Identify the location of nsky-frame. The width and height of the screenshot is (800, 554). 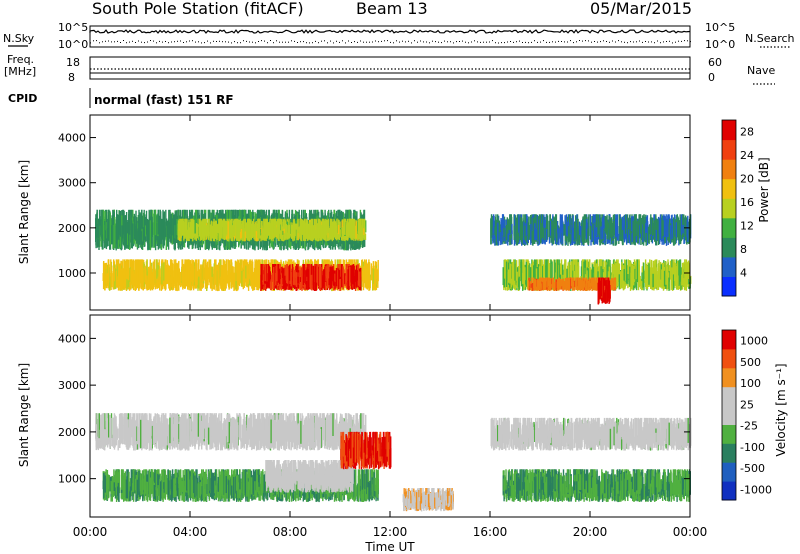
(390, 36).